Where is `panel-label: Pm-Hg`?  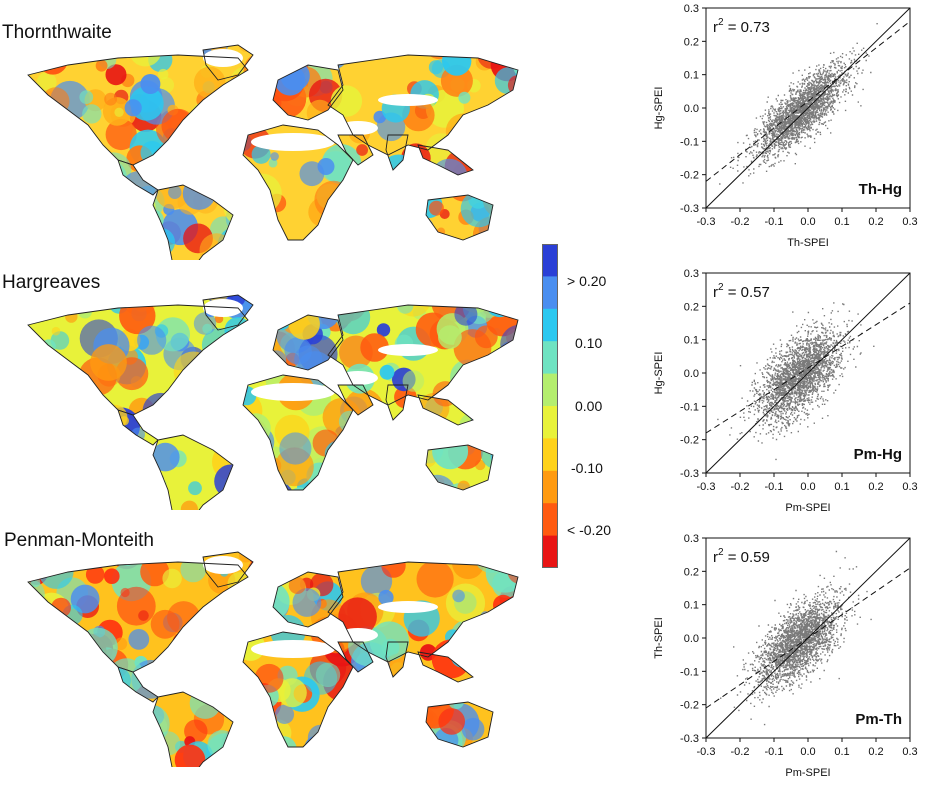
panel-label: Pm-Hg is located at coordinates (878, 454).